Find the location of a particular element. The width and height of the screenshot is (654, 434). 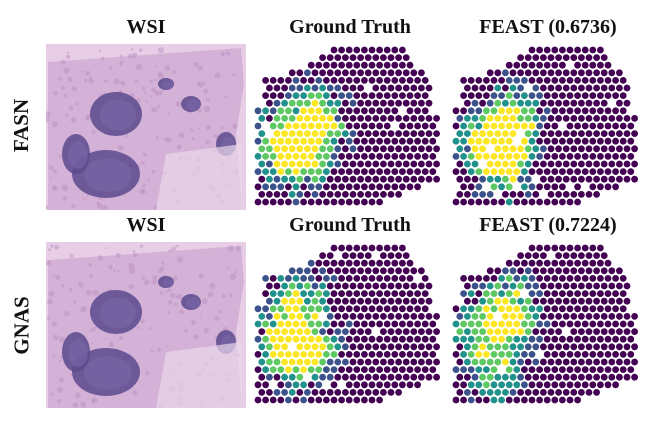

panel-title: FEAST (0.7224) is located at coordinates (548, 225).